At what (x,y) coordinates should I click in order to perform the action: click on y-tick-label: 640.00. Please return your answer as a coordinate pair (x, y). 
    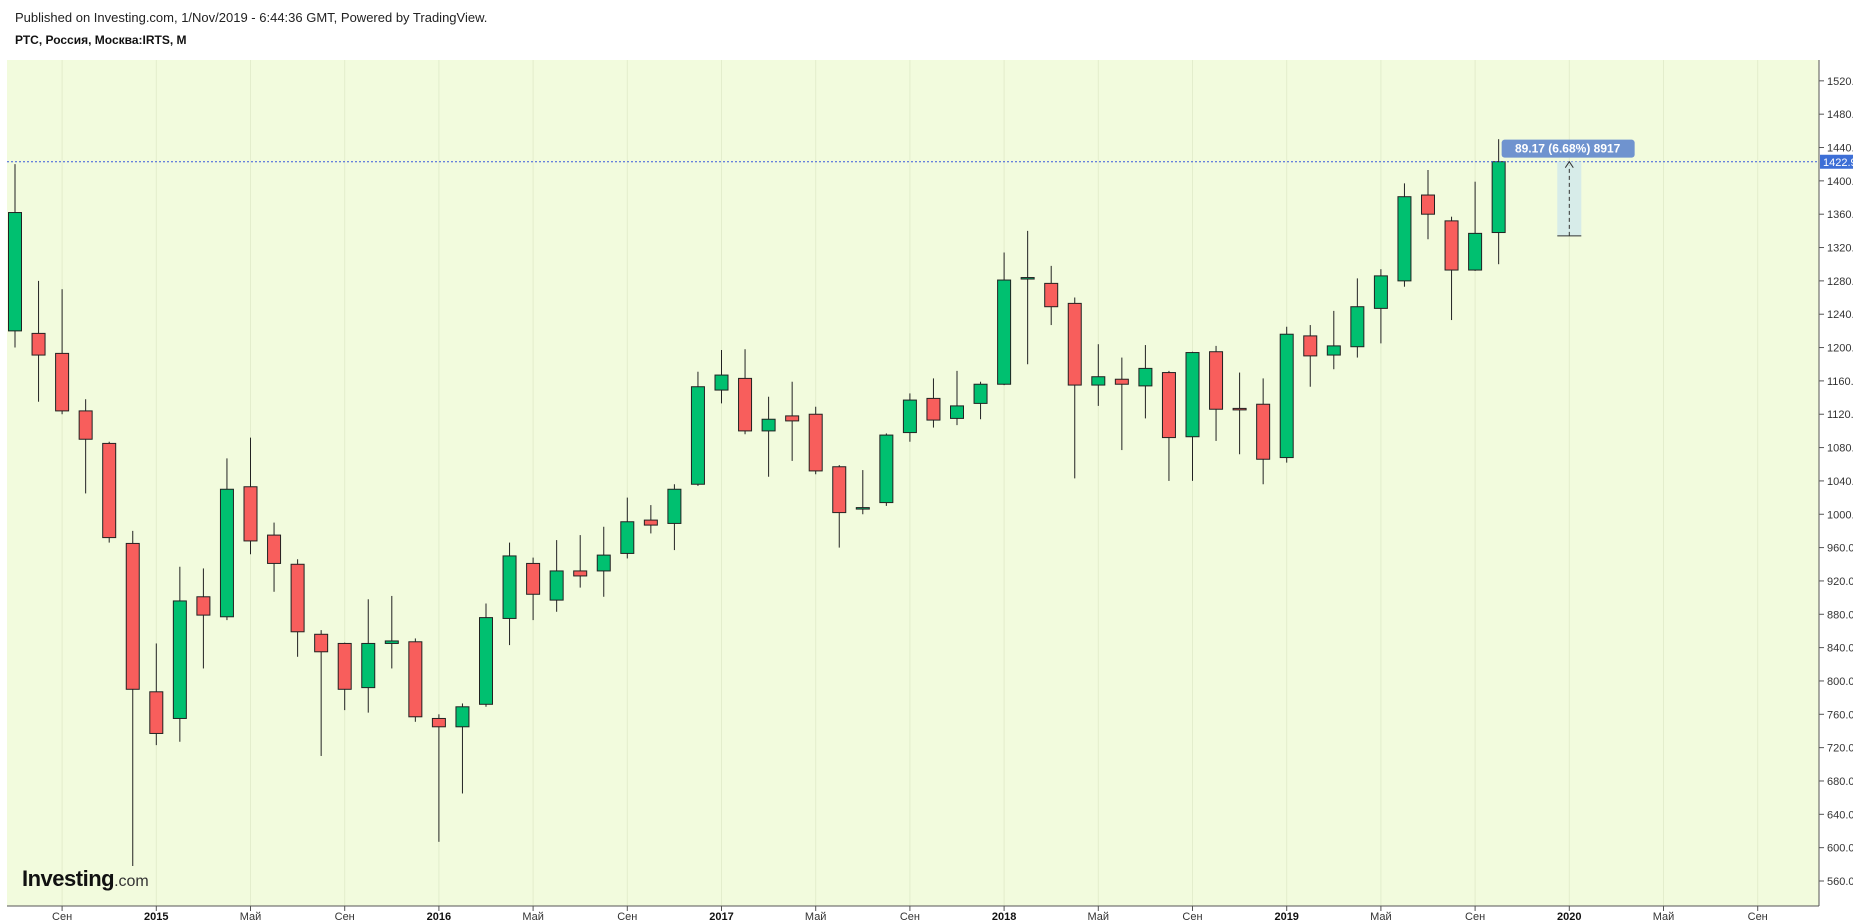
    Looking at the image, I should click on (1840, 815).